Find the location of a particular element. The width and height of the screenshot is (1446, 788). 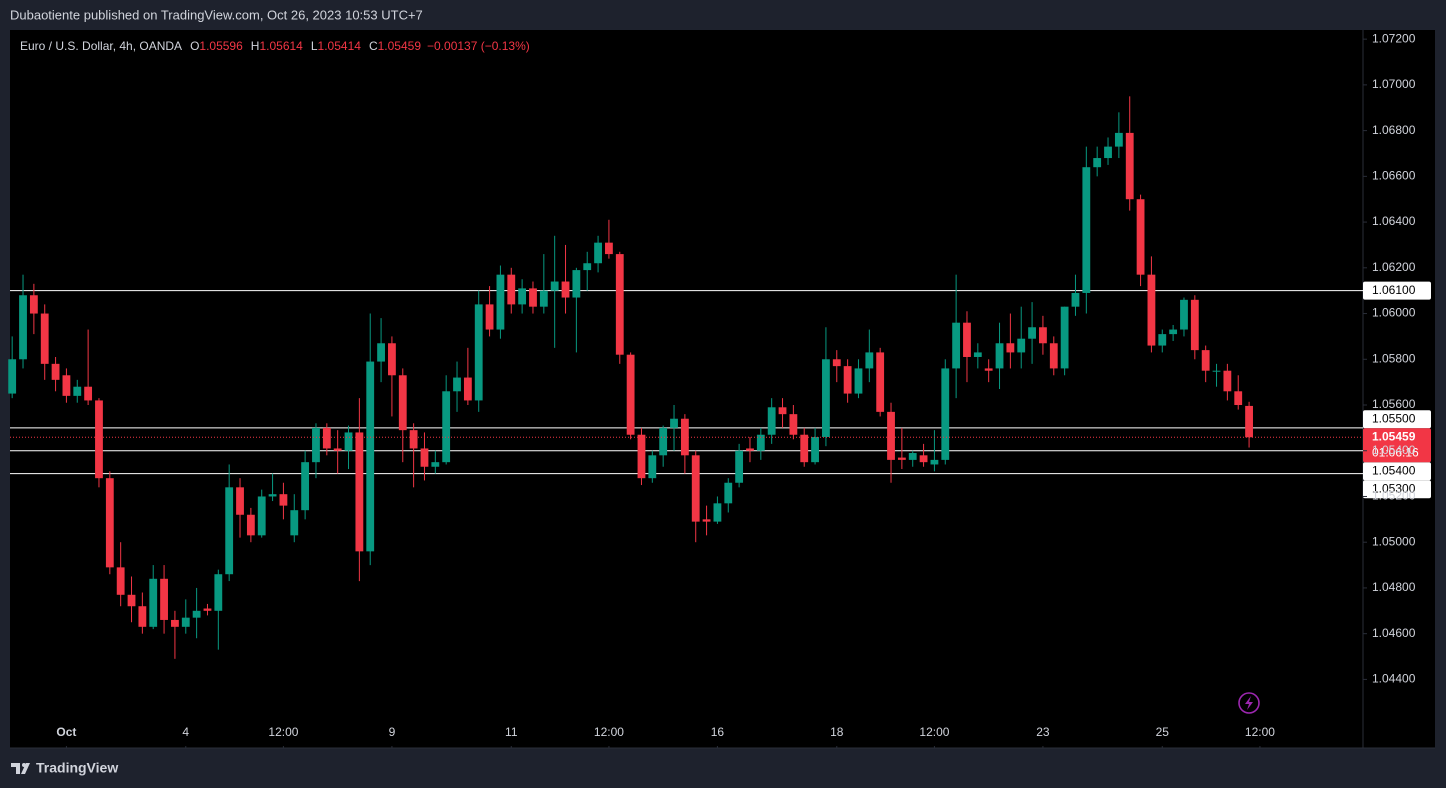

x-tick-label: 18 is located at coordinates (837, 732).